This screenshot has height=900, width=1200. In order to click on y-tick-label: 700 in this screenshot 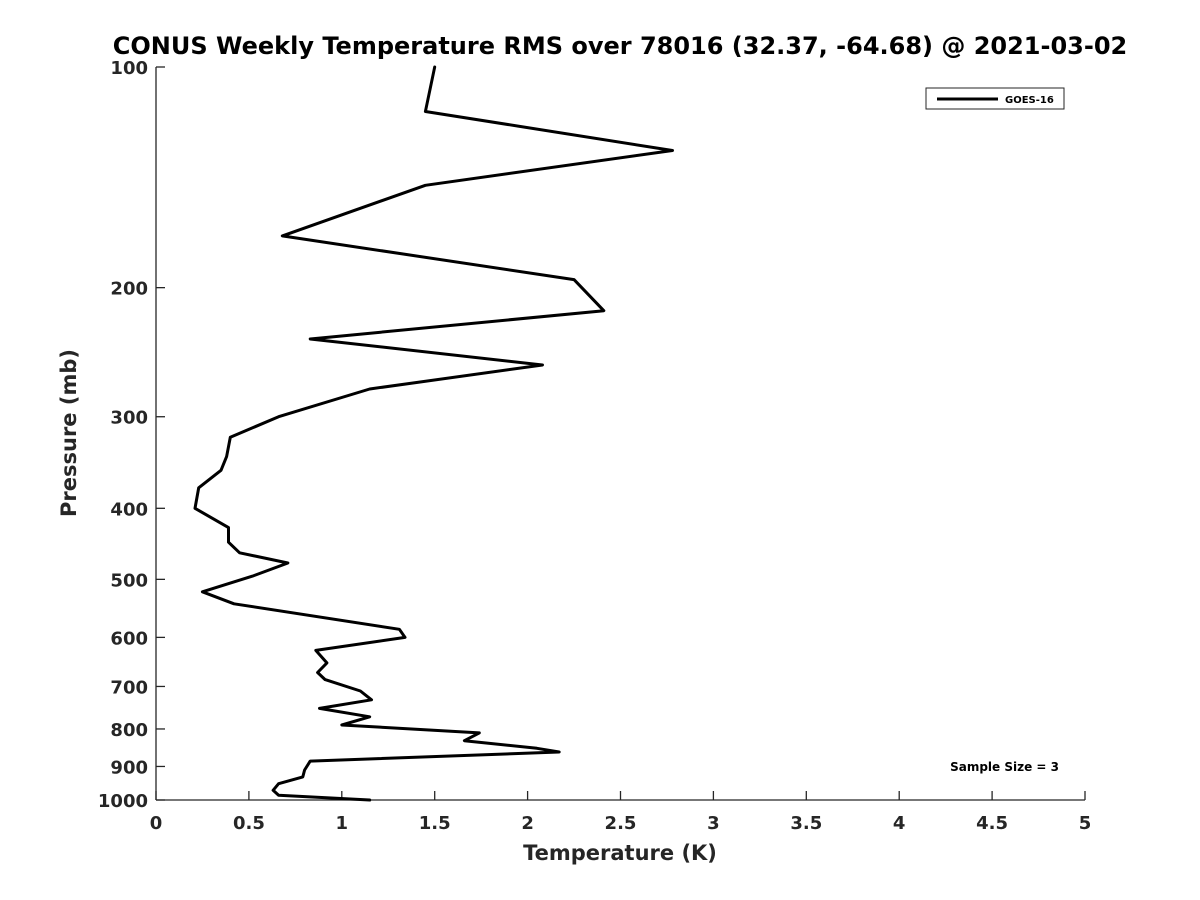, I will do `click(129, 687)`.